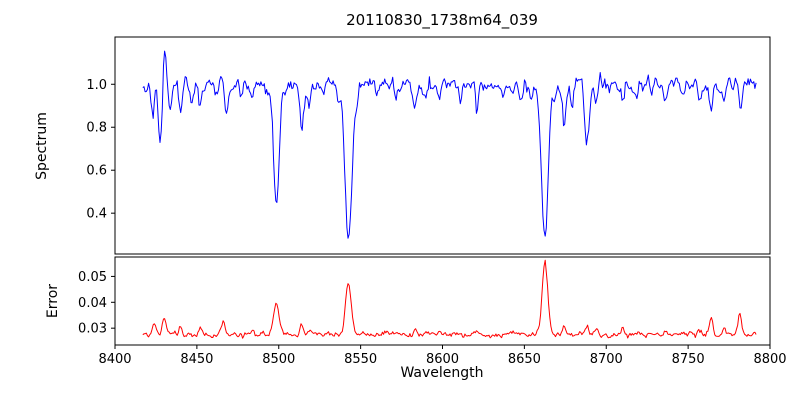  What do you see at coordinates (442, 359) in the screenshot?
I see `x-tick-label: 8600` at bounding box center [442, 359].